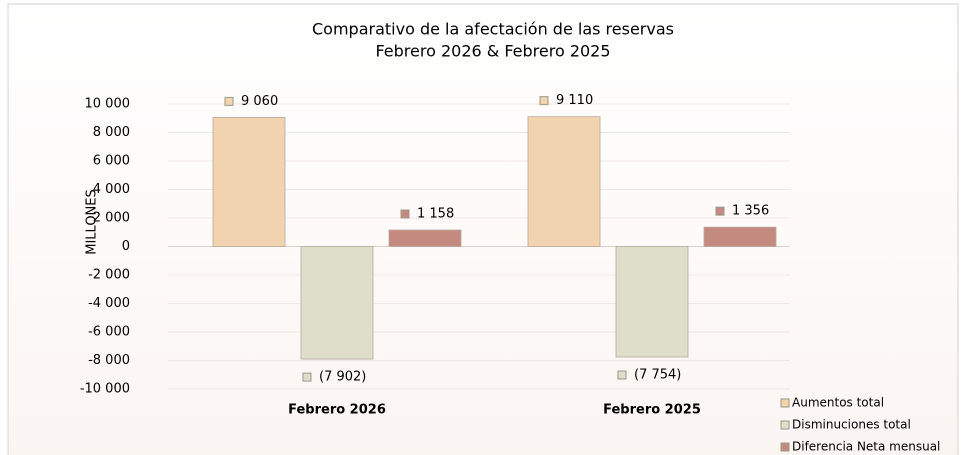 This screenshot has width=965, height=455. Describe the element at coordinates (866, 447) in the screenshot. I see `legend-label: Diferencia Neta mensual` at that location.